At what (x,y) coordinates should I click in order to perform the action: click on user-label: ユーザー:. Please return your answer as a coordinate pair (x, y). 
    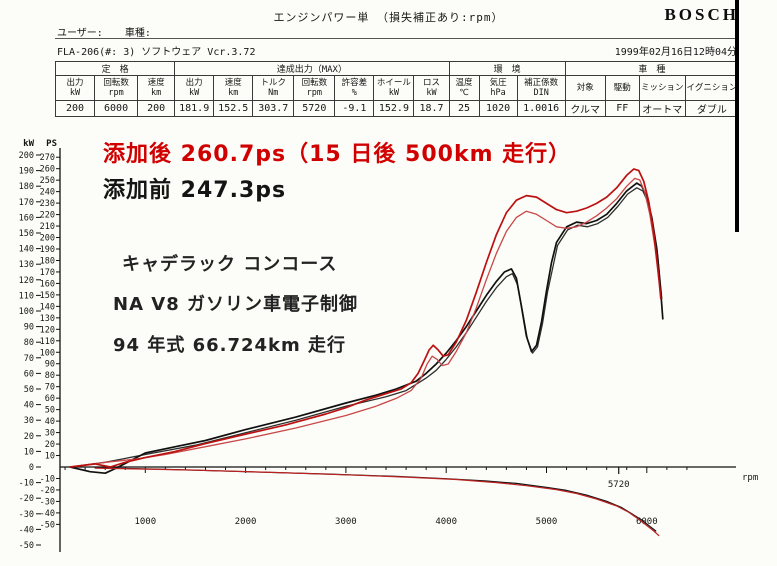
    Looking at the image, I should click on (80, 33).